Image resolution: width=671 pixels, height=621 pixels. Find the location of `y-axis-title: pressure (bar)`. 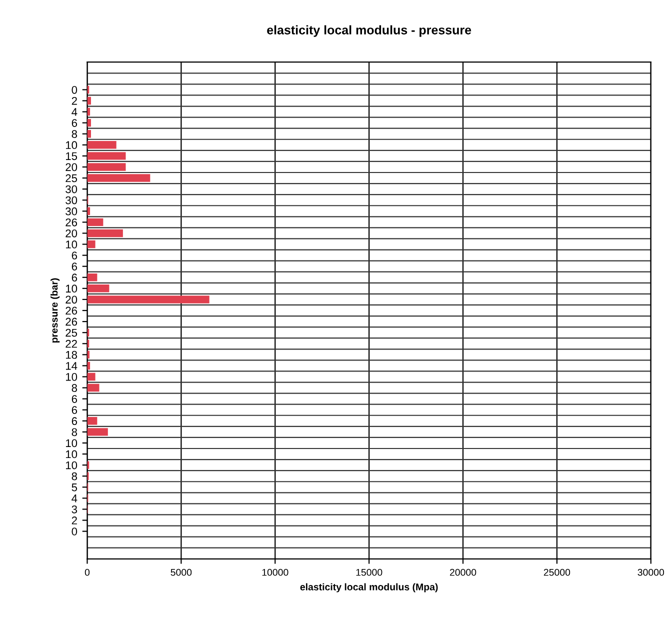

y-axis-title: pressure (bar) is located at coordinates (55, 310).